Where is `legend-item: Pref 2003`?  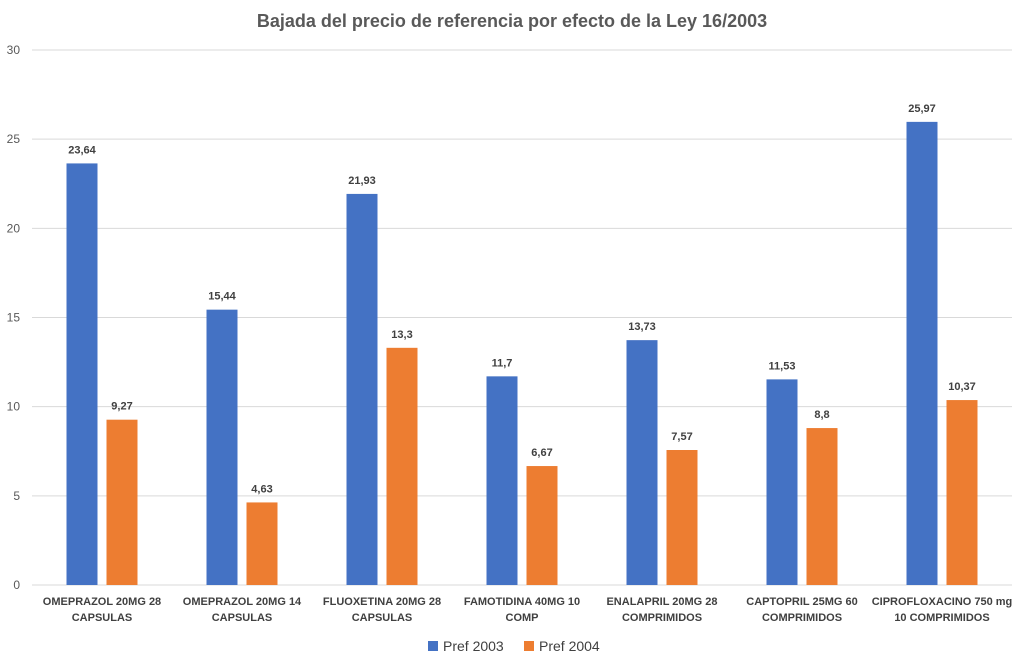 legend-item: Pref 2003 is located at coordinates (466, 646).